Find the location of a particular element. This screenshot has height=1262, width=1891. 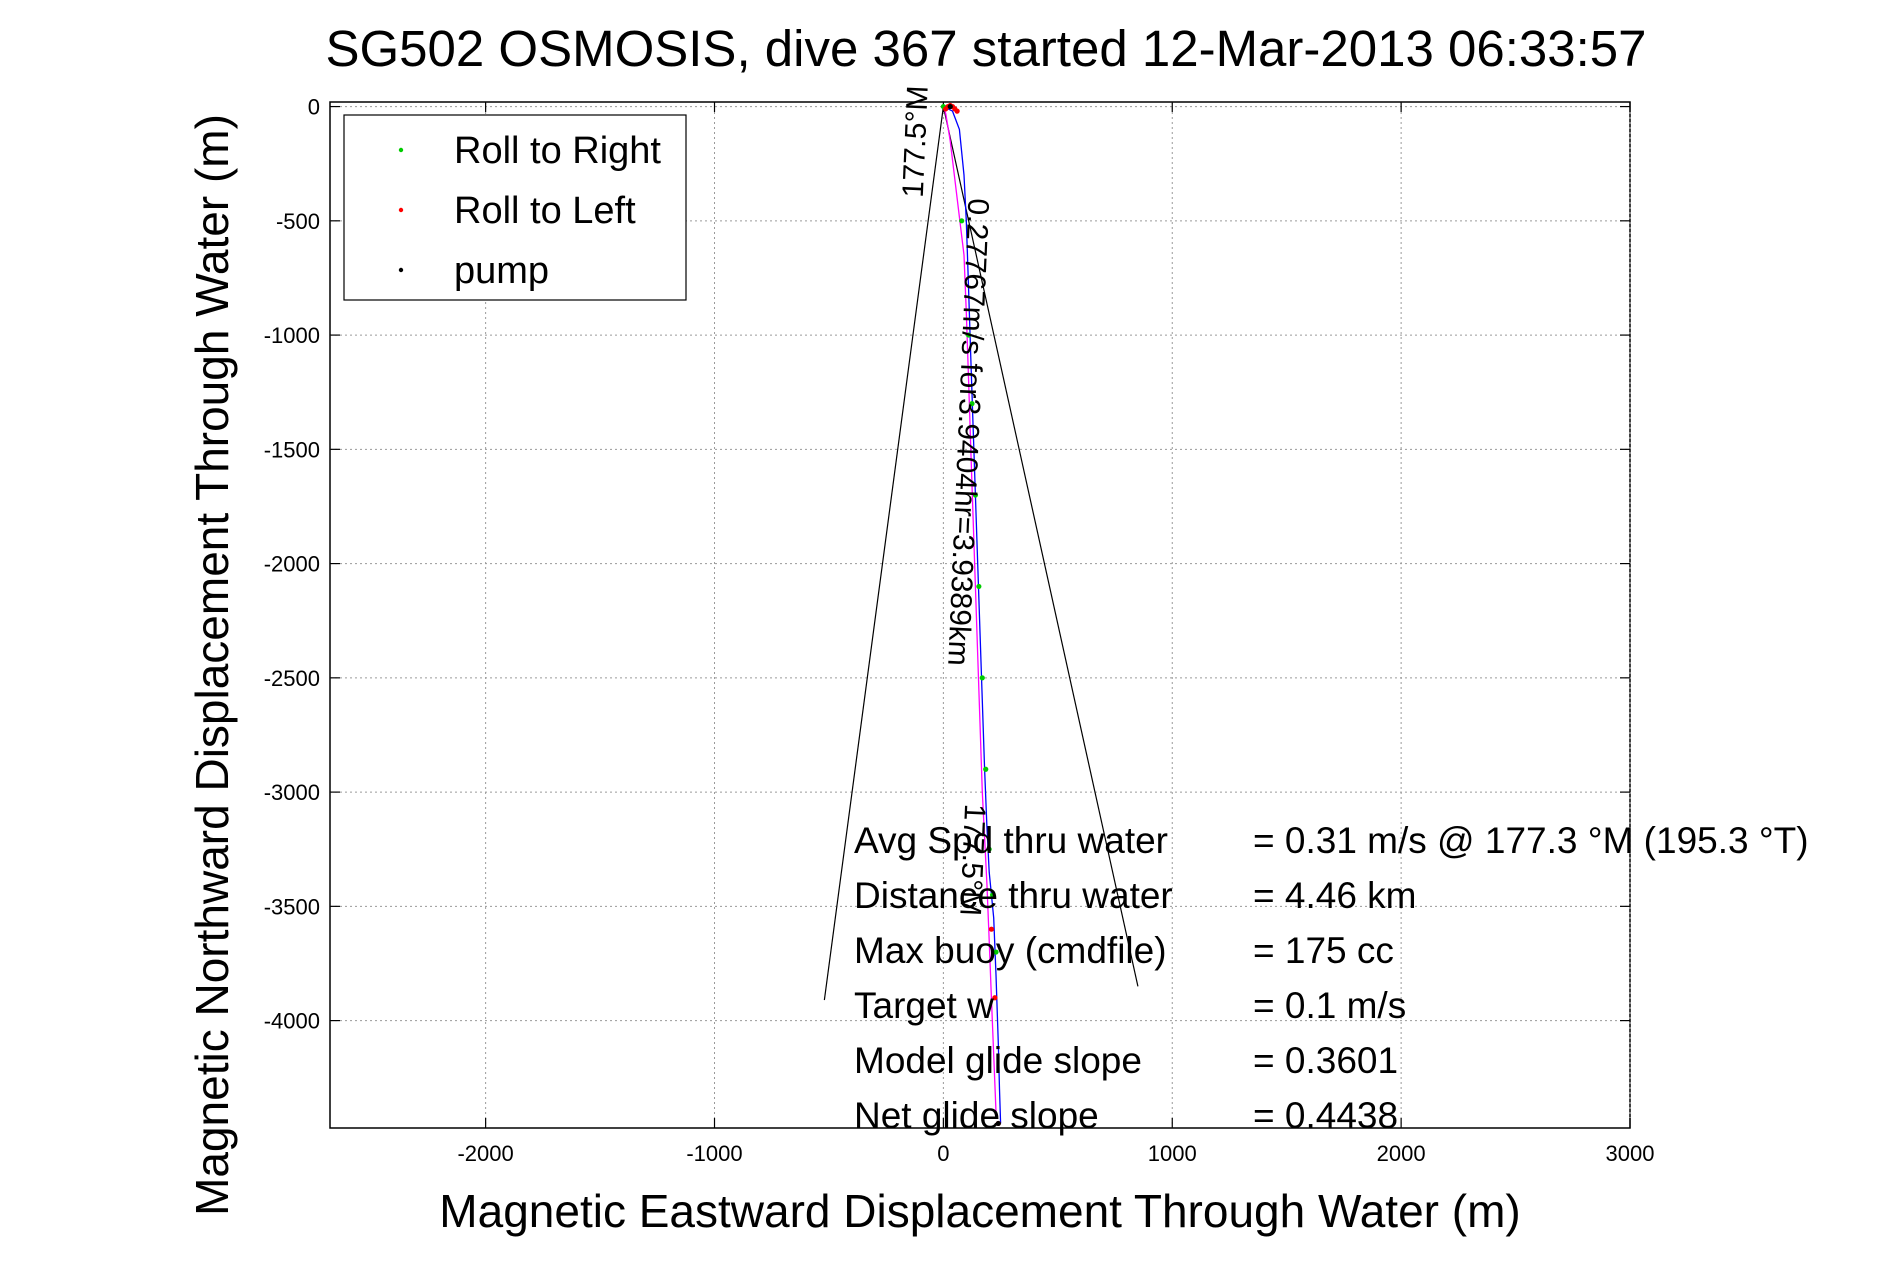

x-tick-label: 1000 is located at coordinates (1172, 1153).